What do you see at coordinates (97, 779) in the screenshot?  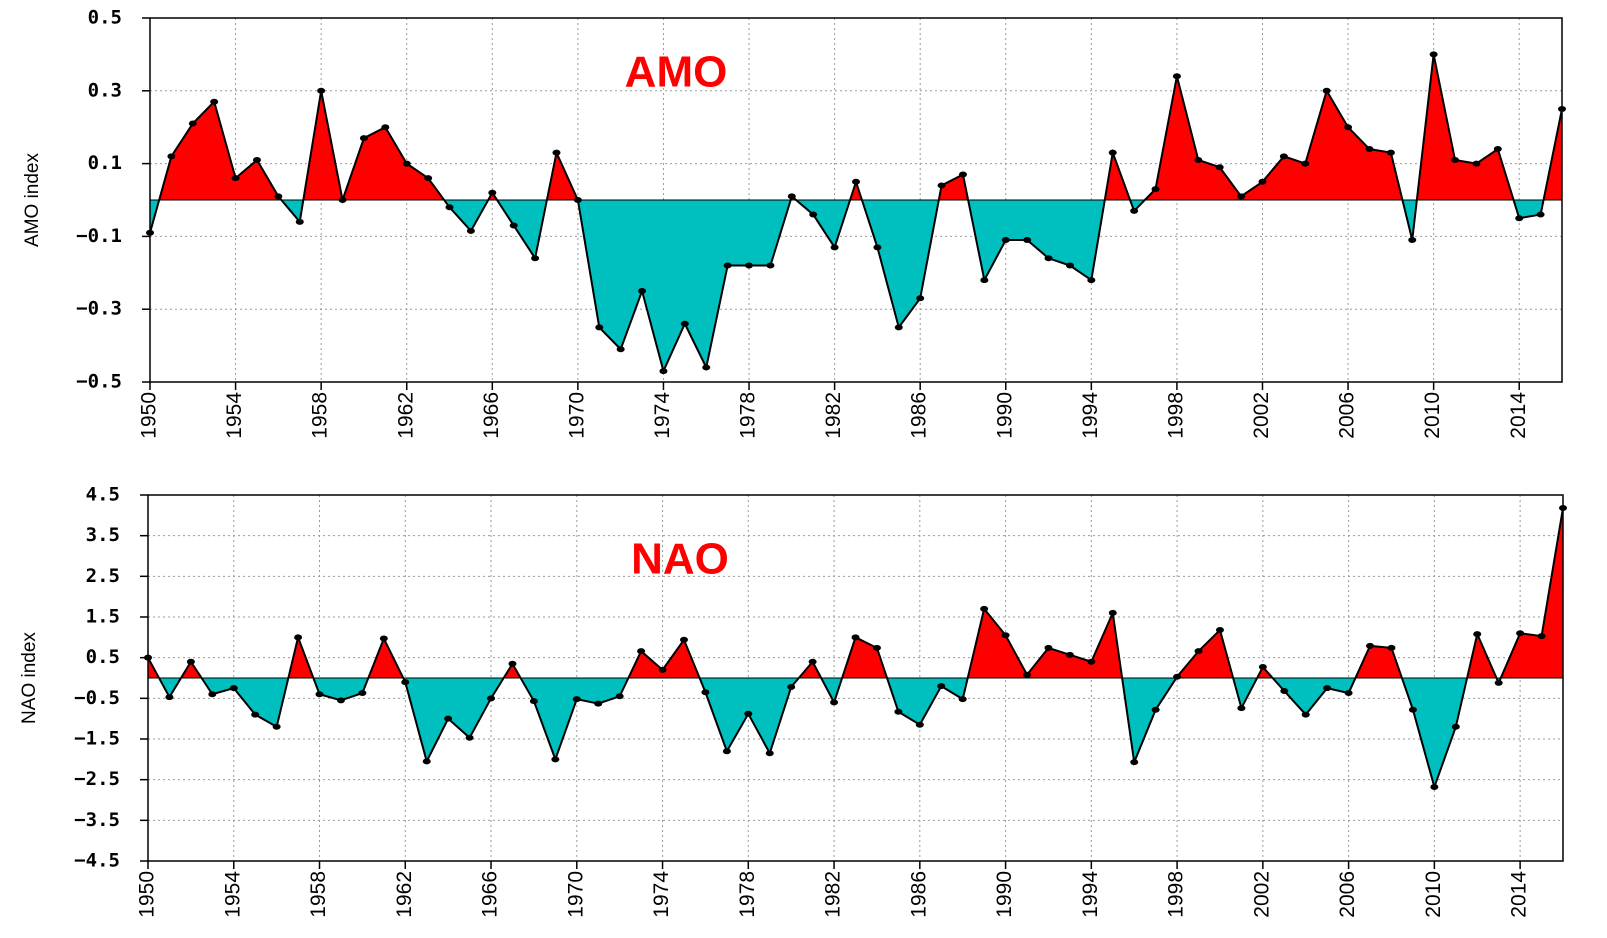 I see `y-tick-label: −2.5` at bounding box center [97, 779].